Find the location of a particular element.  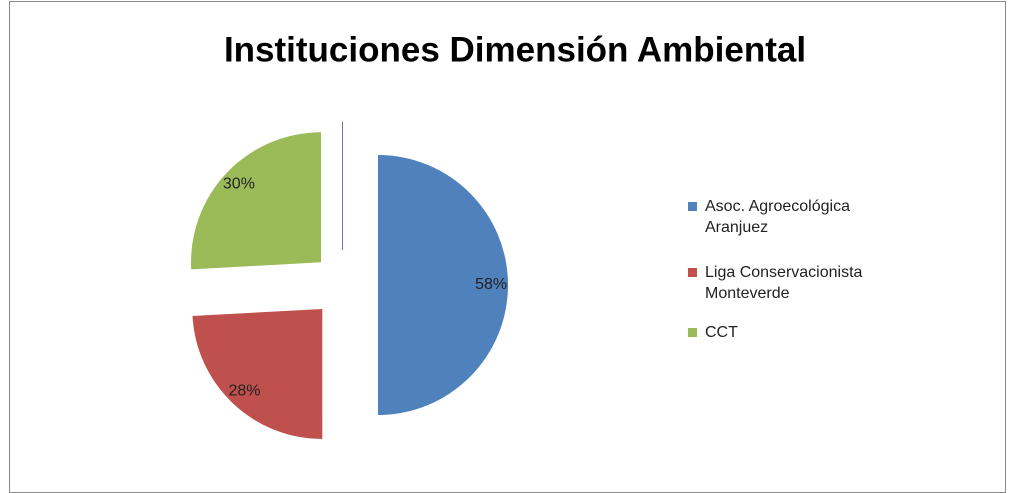

data-label: 58% is located at coordinates (491, 284).